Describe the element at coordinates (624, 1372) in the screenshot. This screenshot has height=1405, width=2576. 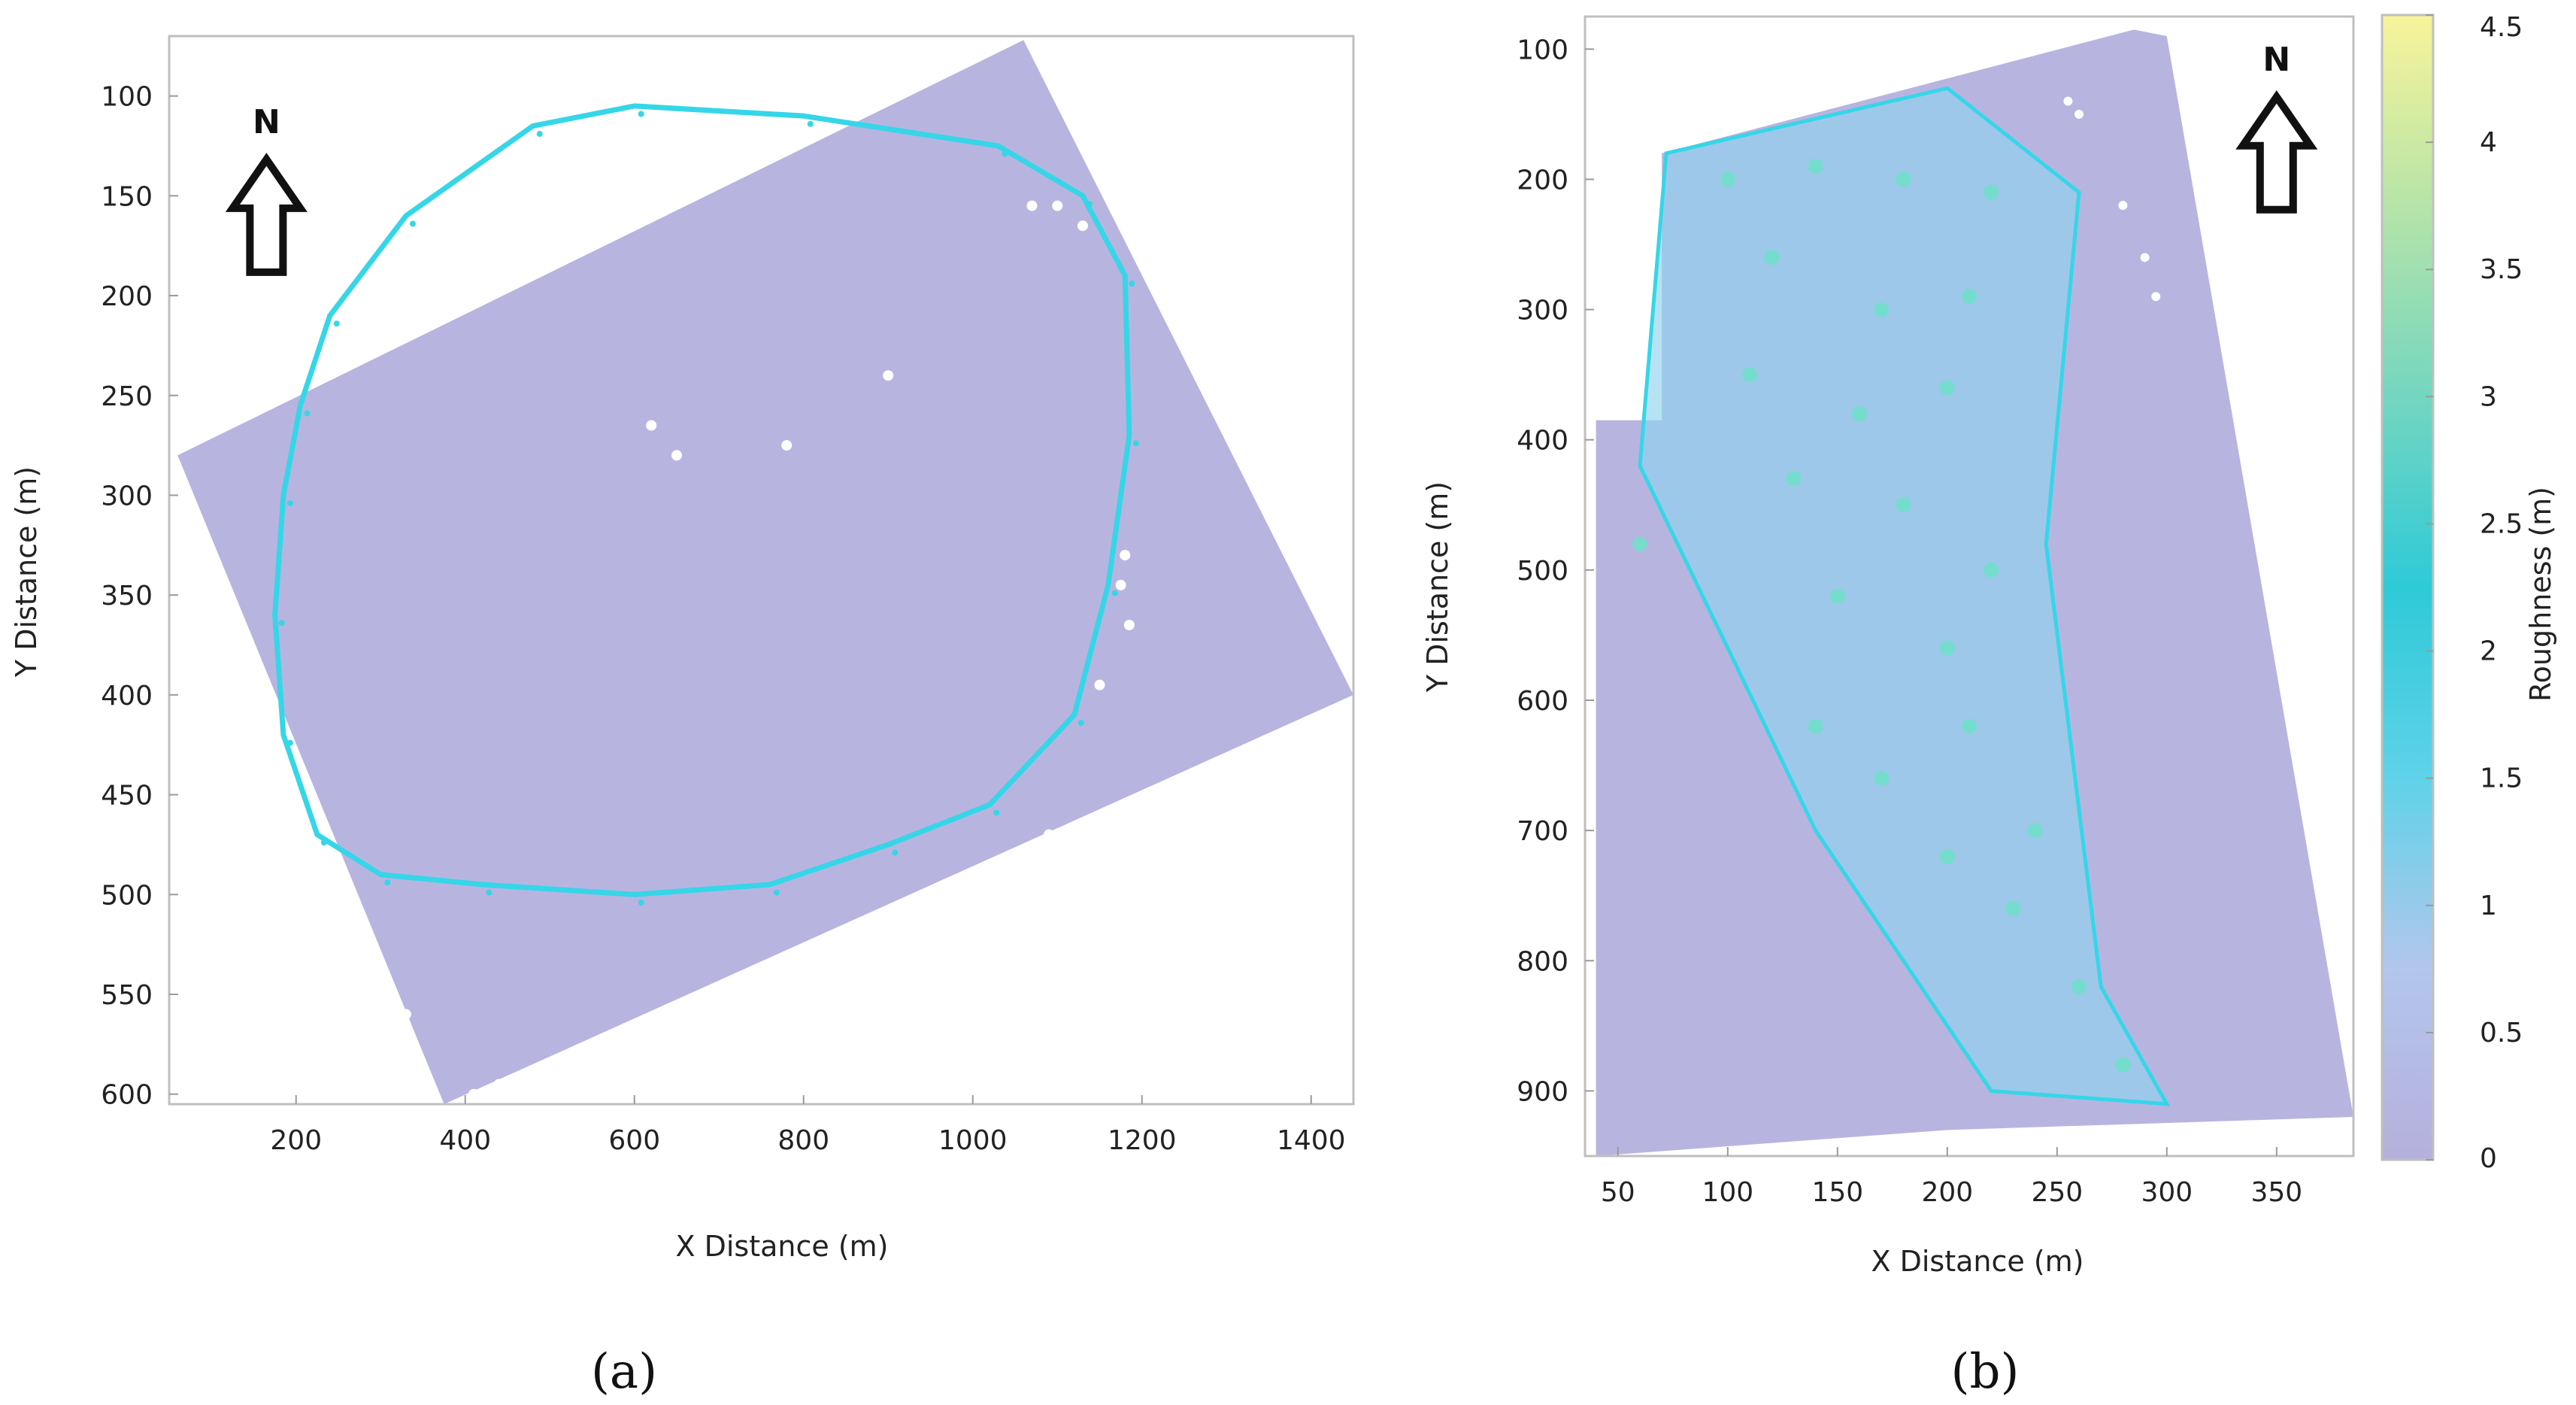
I see `panel-a-caption: (a)` at that location.